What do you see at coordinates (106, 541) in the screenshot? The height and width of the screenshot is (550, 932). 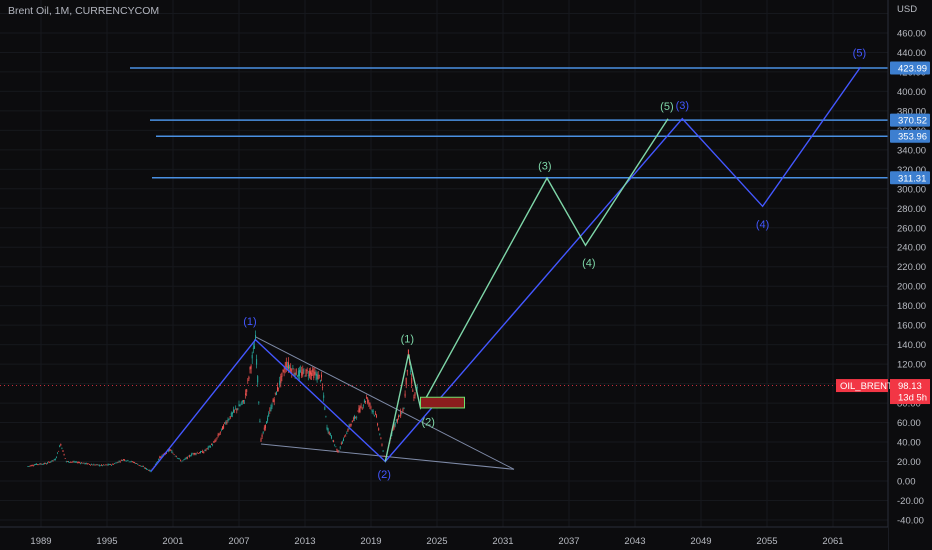 I see `time-tick-label: 1995` at bounding box center [106, 541].